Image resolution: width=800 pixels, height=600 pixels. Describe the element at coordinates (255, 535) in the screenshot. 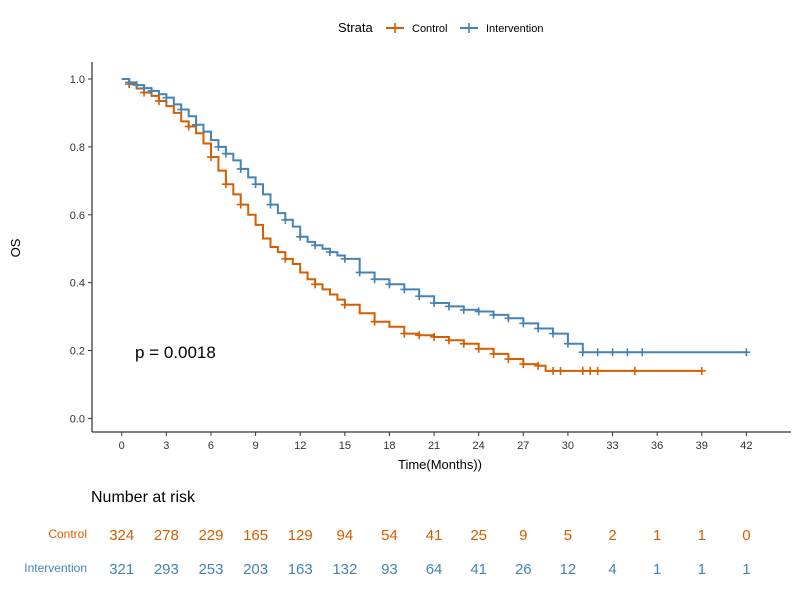

I see `risk-count: 165` at that location.